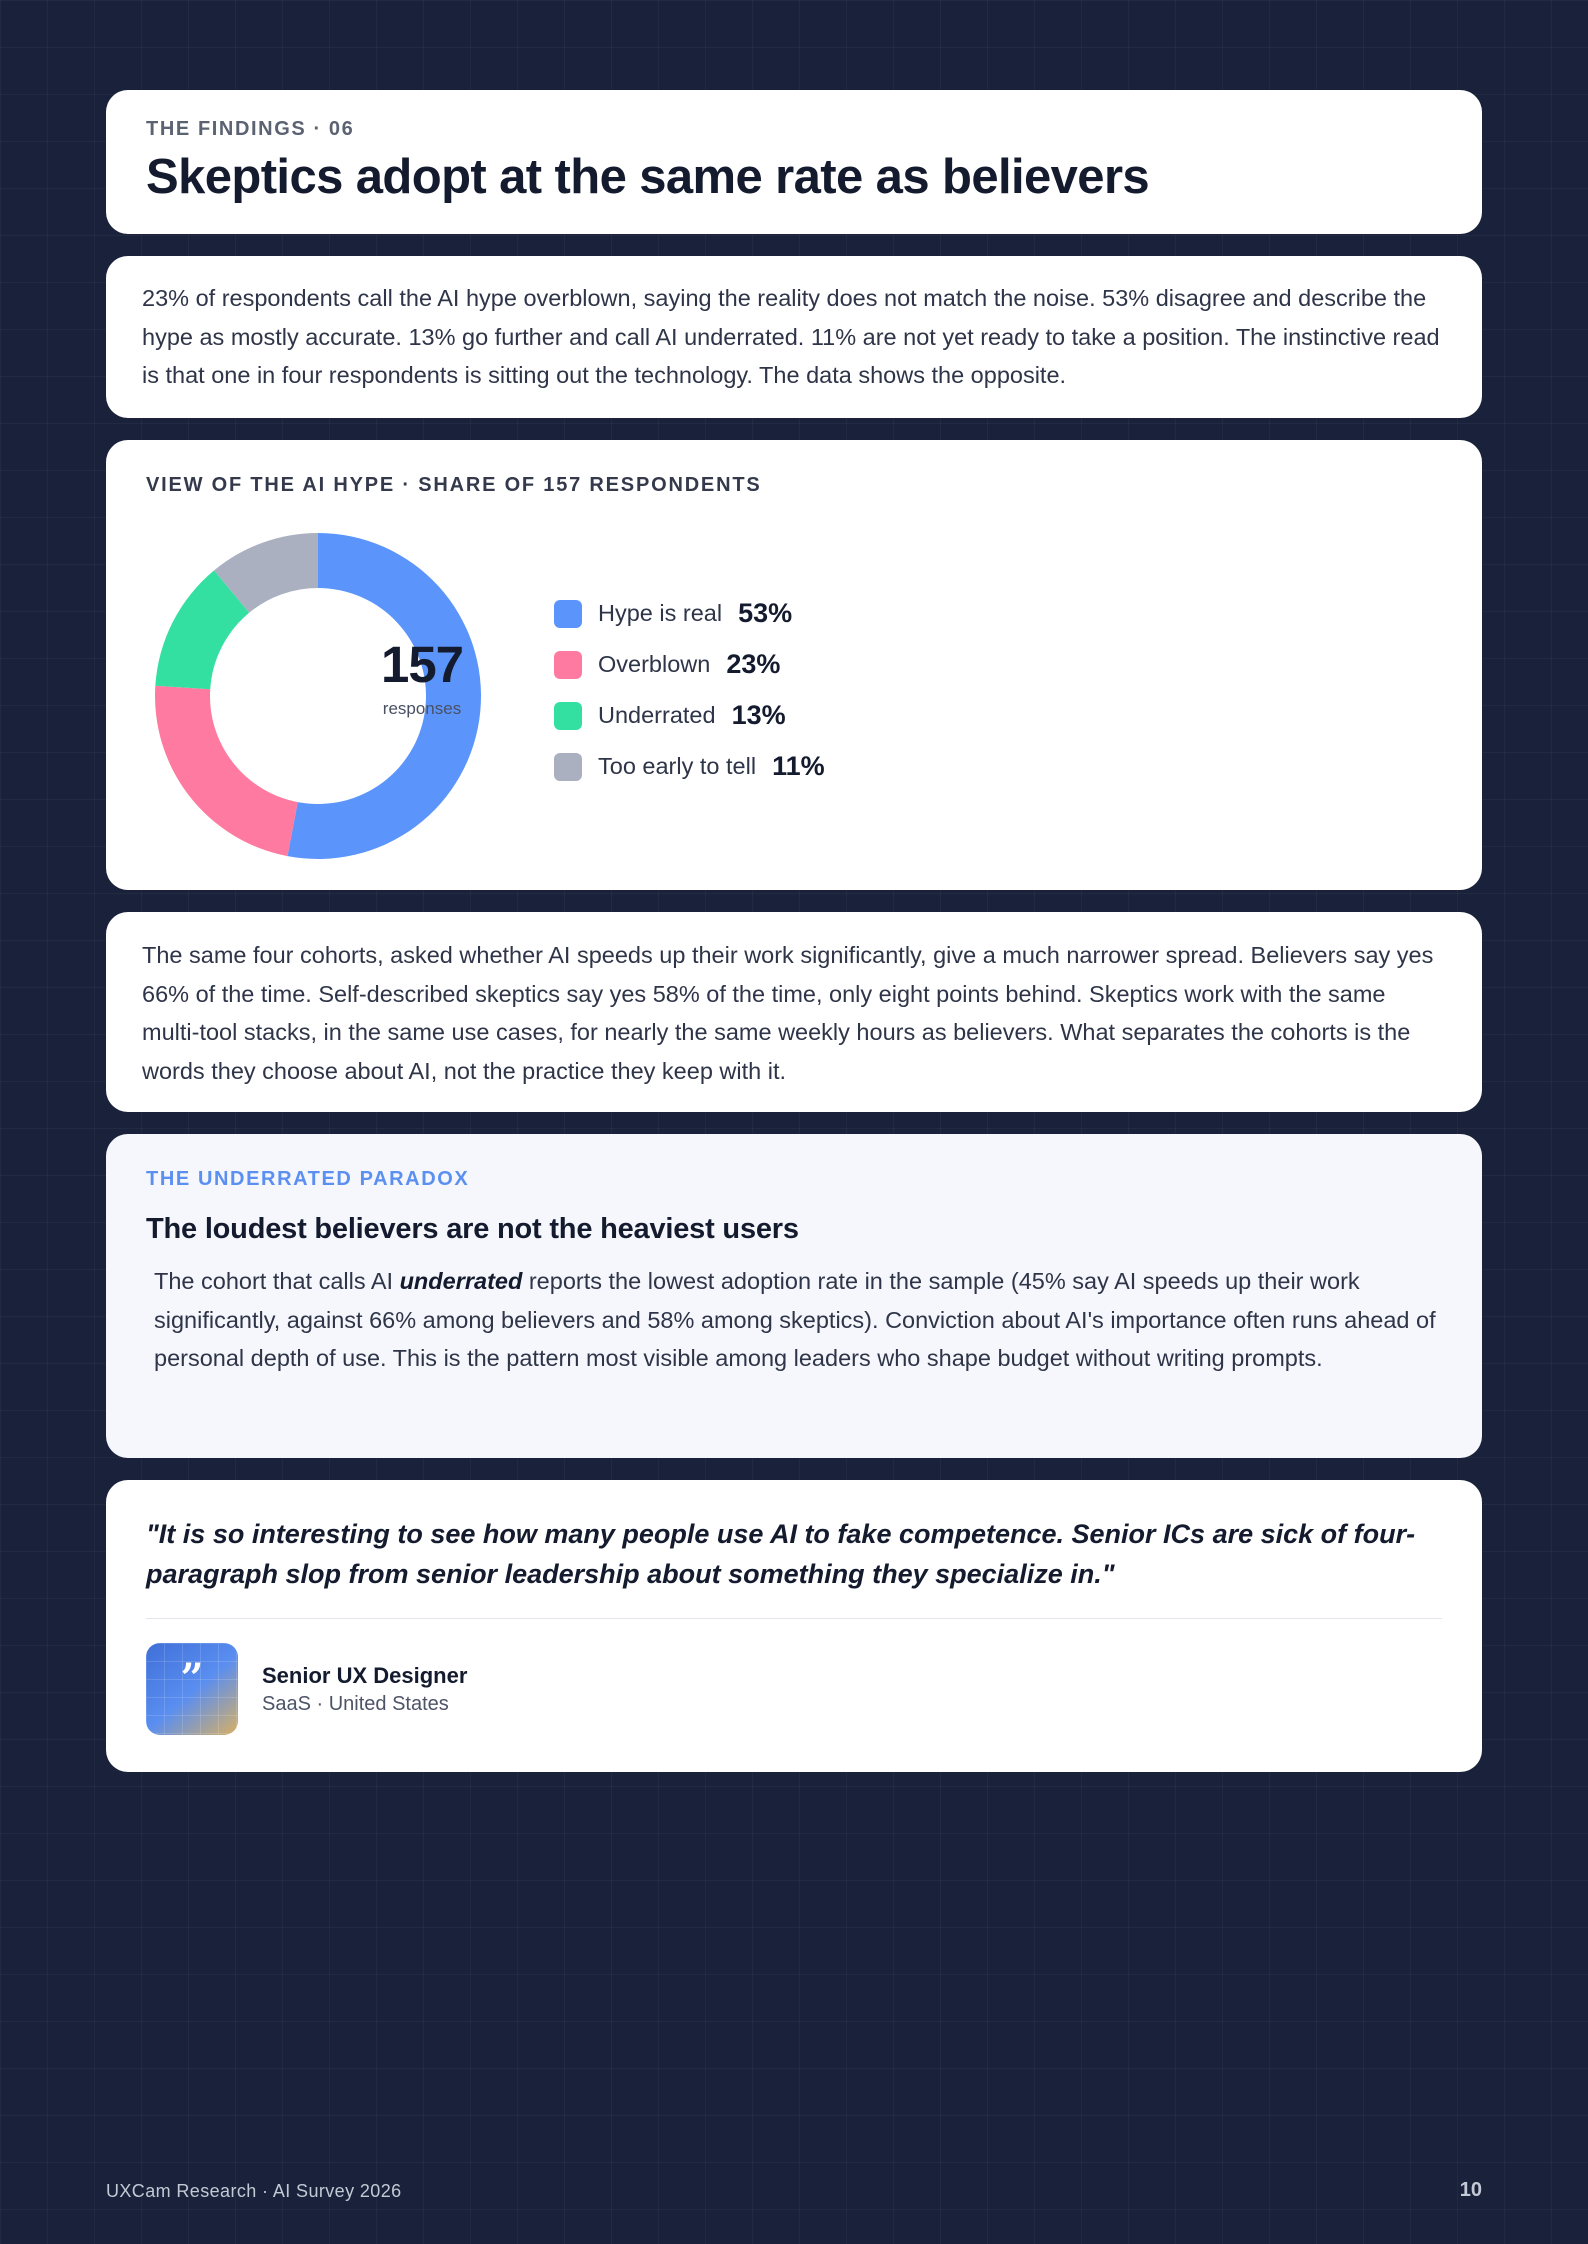  I want to click on author-org: SaaS · United States, so click(355, 1703).